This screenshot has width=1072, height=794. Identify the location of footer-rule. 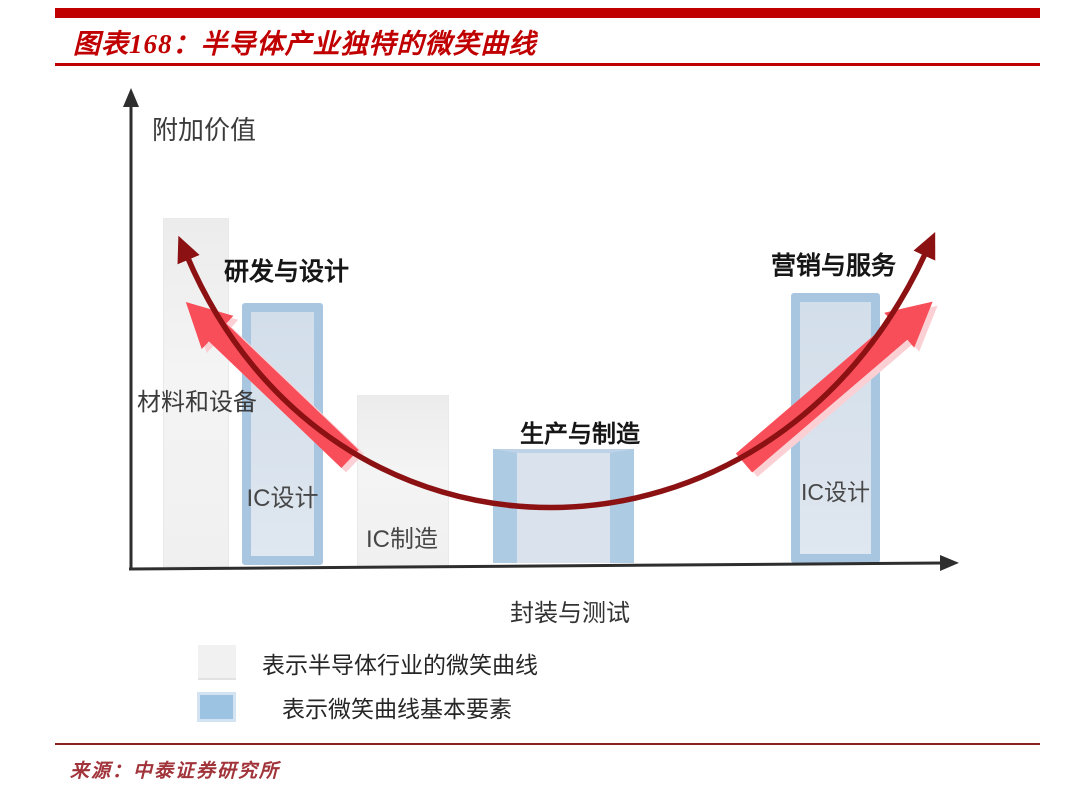
(547, 744).